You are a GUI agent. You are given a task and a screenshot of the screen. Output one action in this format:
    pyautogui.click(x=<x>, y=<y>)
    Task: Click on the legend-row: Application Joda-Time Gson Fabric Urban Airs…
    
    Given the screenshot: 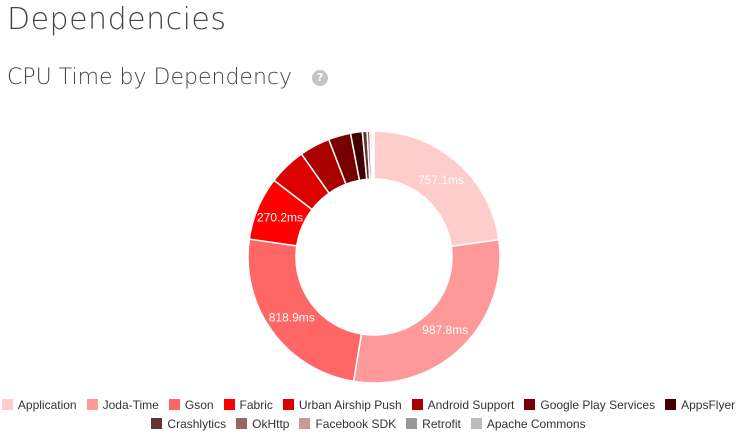 What is the action you would take?
    pyautogui.click(x=368, y=404)
    